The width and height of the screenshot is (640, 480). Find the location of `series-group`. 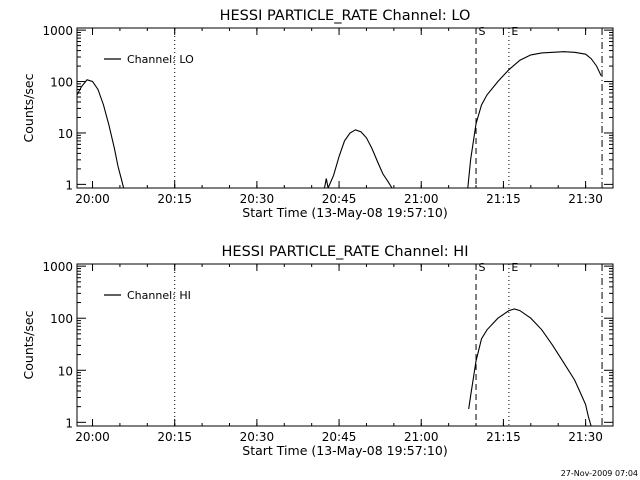

series-group is located at coordinates (530, 367).